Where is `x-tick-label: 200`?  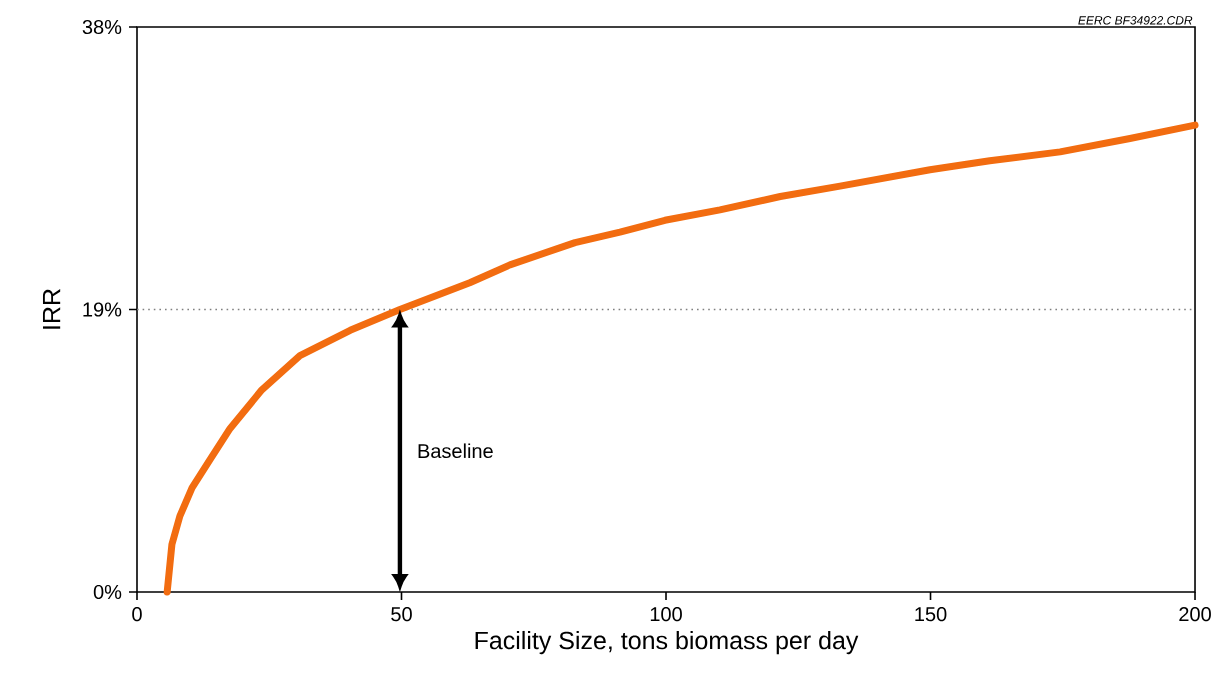 x-tick-label: 200 is located at coordinates (1195, 614).